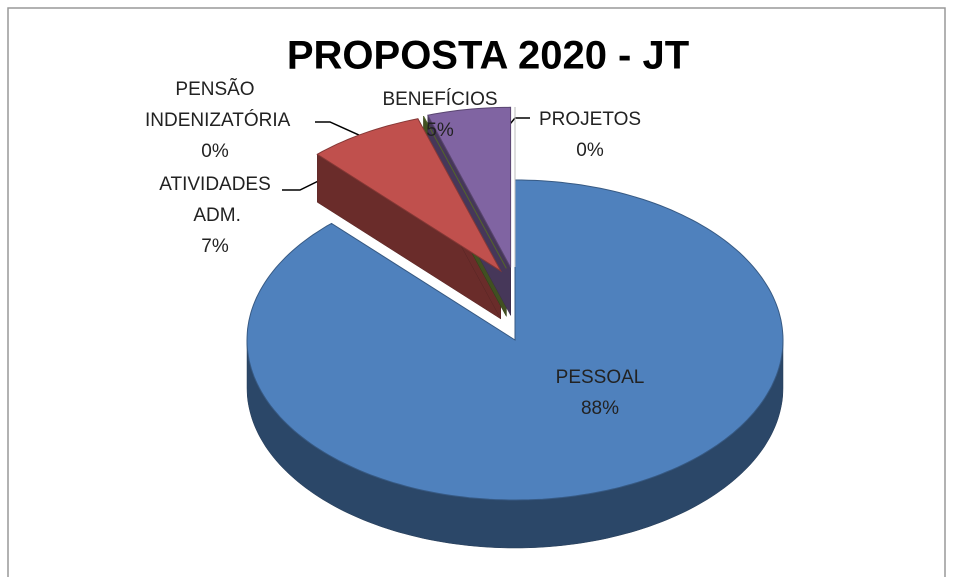 This screenshot has width=956, height=577. I want to click on category-label: ATIVIDADES ADM., so click(215, 200).